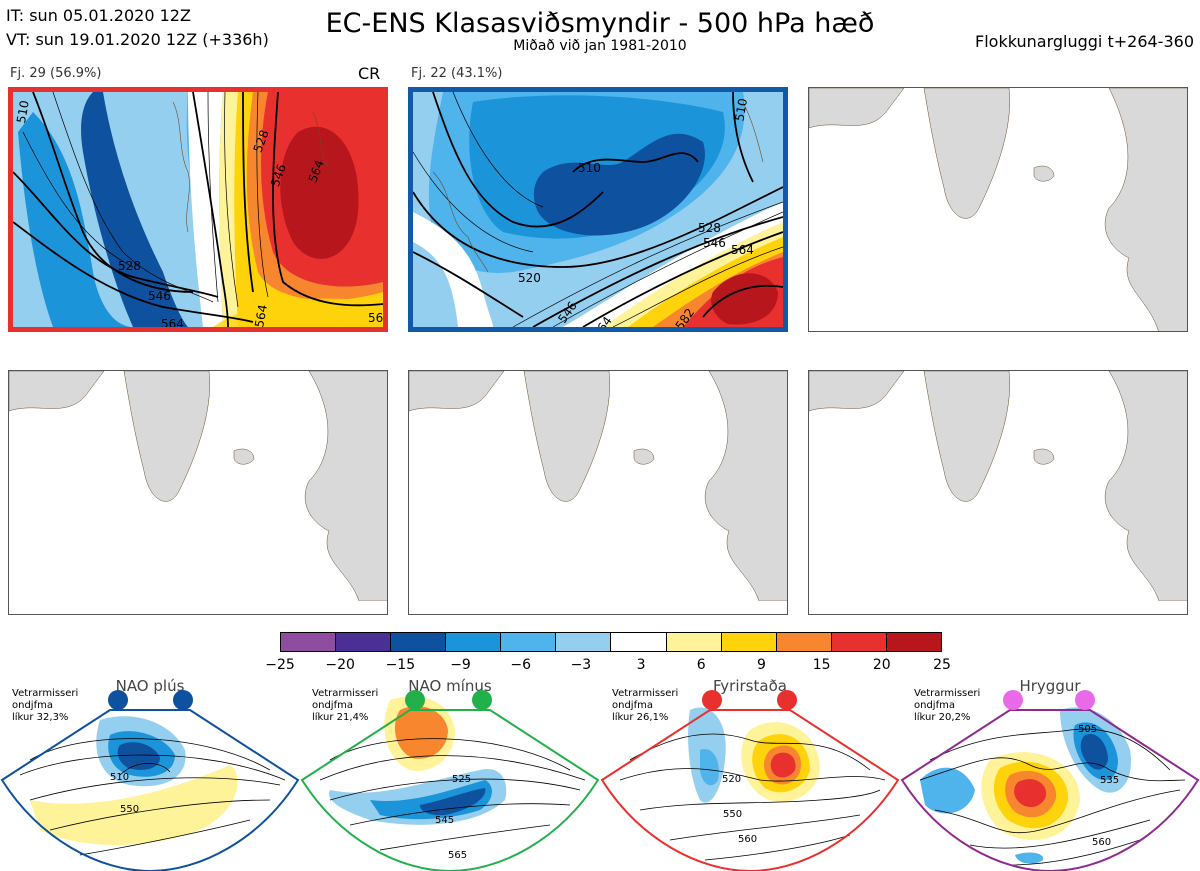 The height and width of the screenshot is (871, 1200). I want to click on contour-label: 545, so click(444, 820).